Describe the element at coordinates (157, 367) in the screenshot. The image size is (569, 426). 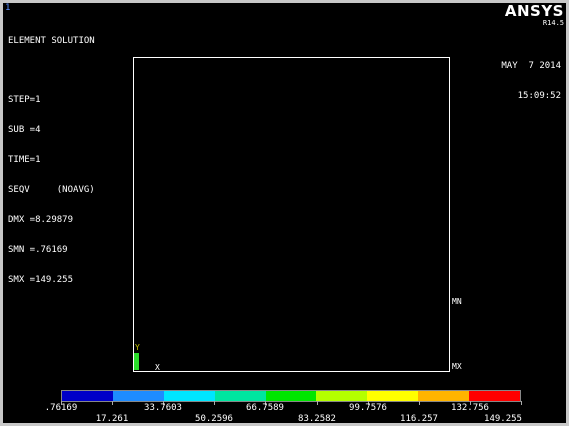
I see `axis-x-label: X` at that location.